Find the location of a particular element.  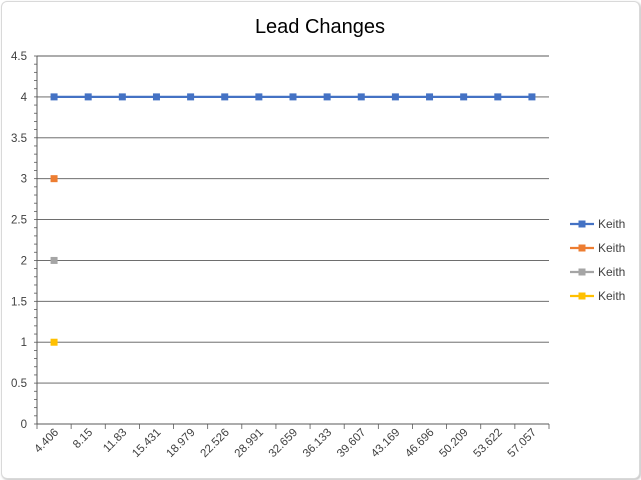

y-tick-label: 0.5 is located at coordinates (19, 384).